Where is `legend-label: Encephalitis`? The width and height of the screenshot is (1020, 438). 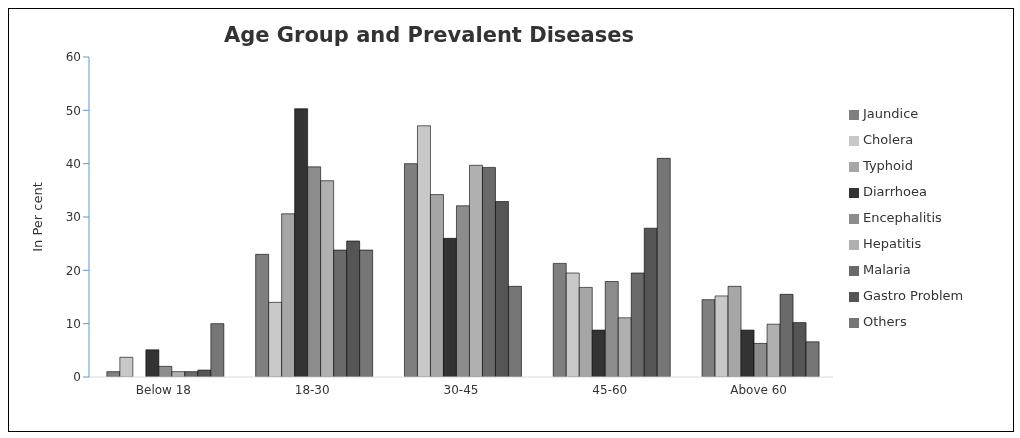
legend-label: Encephalitis is located at coordinates (902, 217).